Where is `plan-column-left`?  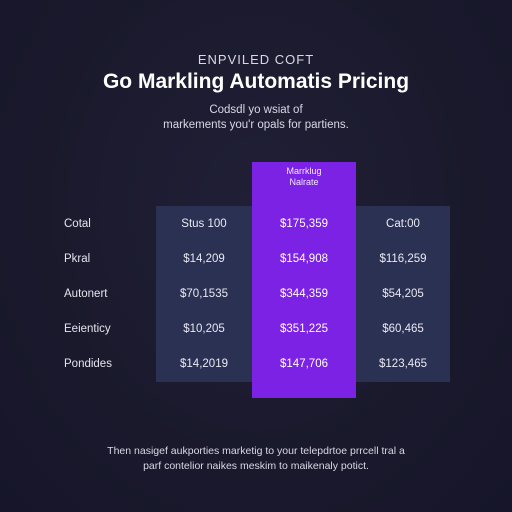
plan-column-left is located at coordinates (204, 294).